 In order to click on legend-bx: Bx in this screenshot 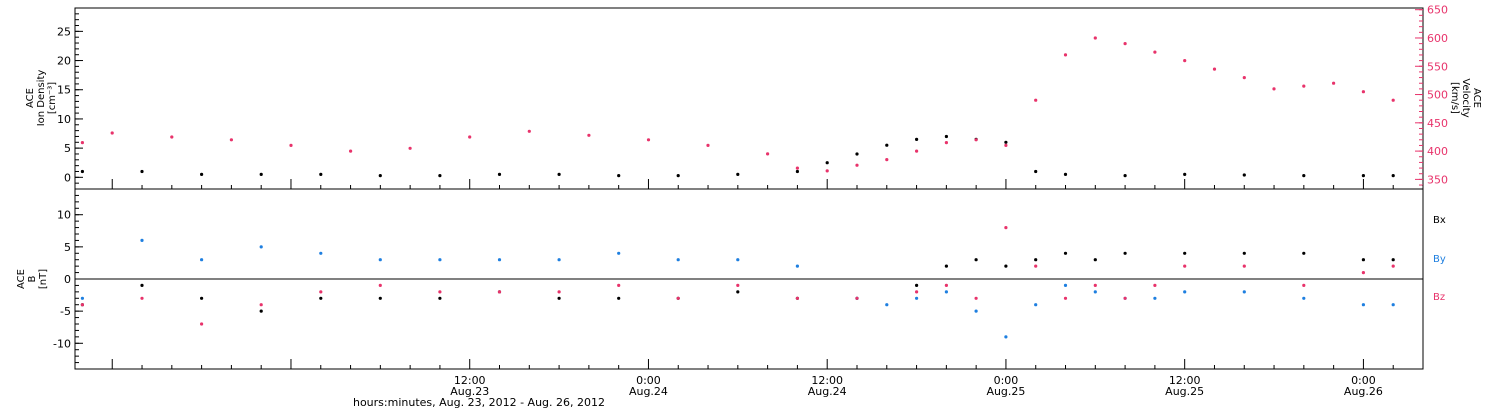, I will do `click(1439, 220)`.